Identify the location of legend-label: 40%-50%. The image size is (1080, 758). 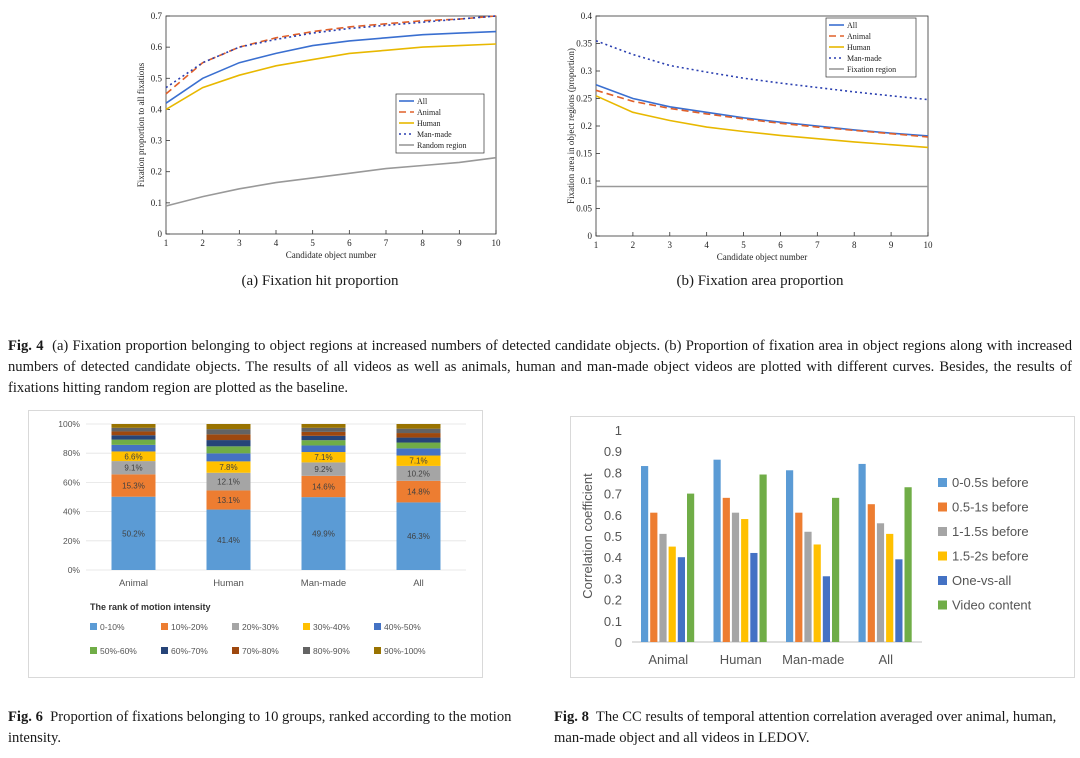
(402, 627).